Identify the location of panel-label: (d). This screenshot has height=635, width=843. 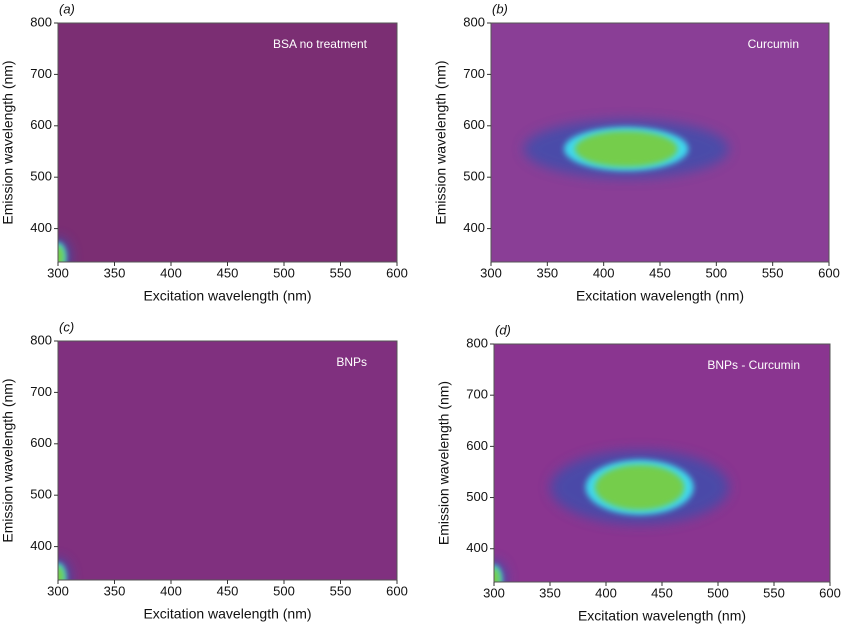
(503, 329).